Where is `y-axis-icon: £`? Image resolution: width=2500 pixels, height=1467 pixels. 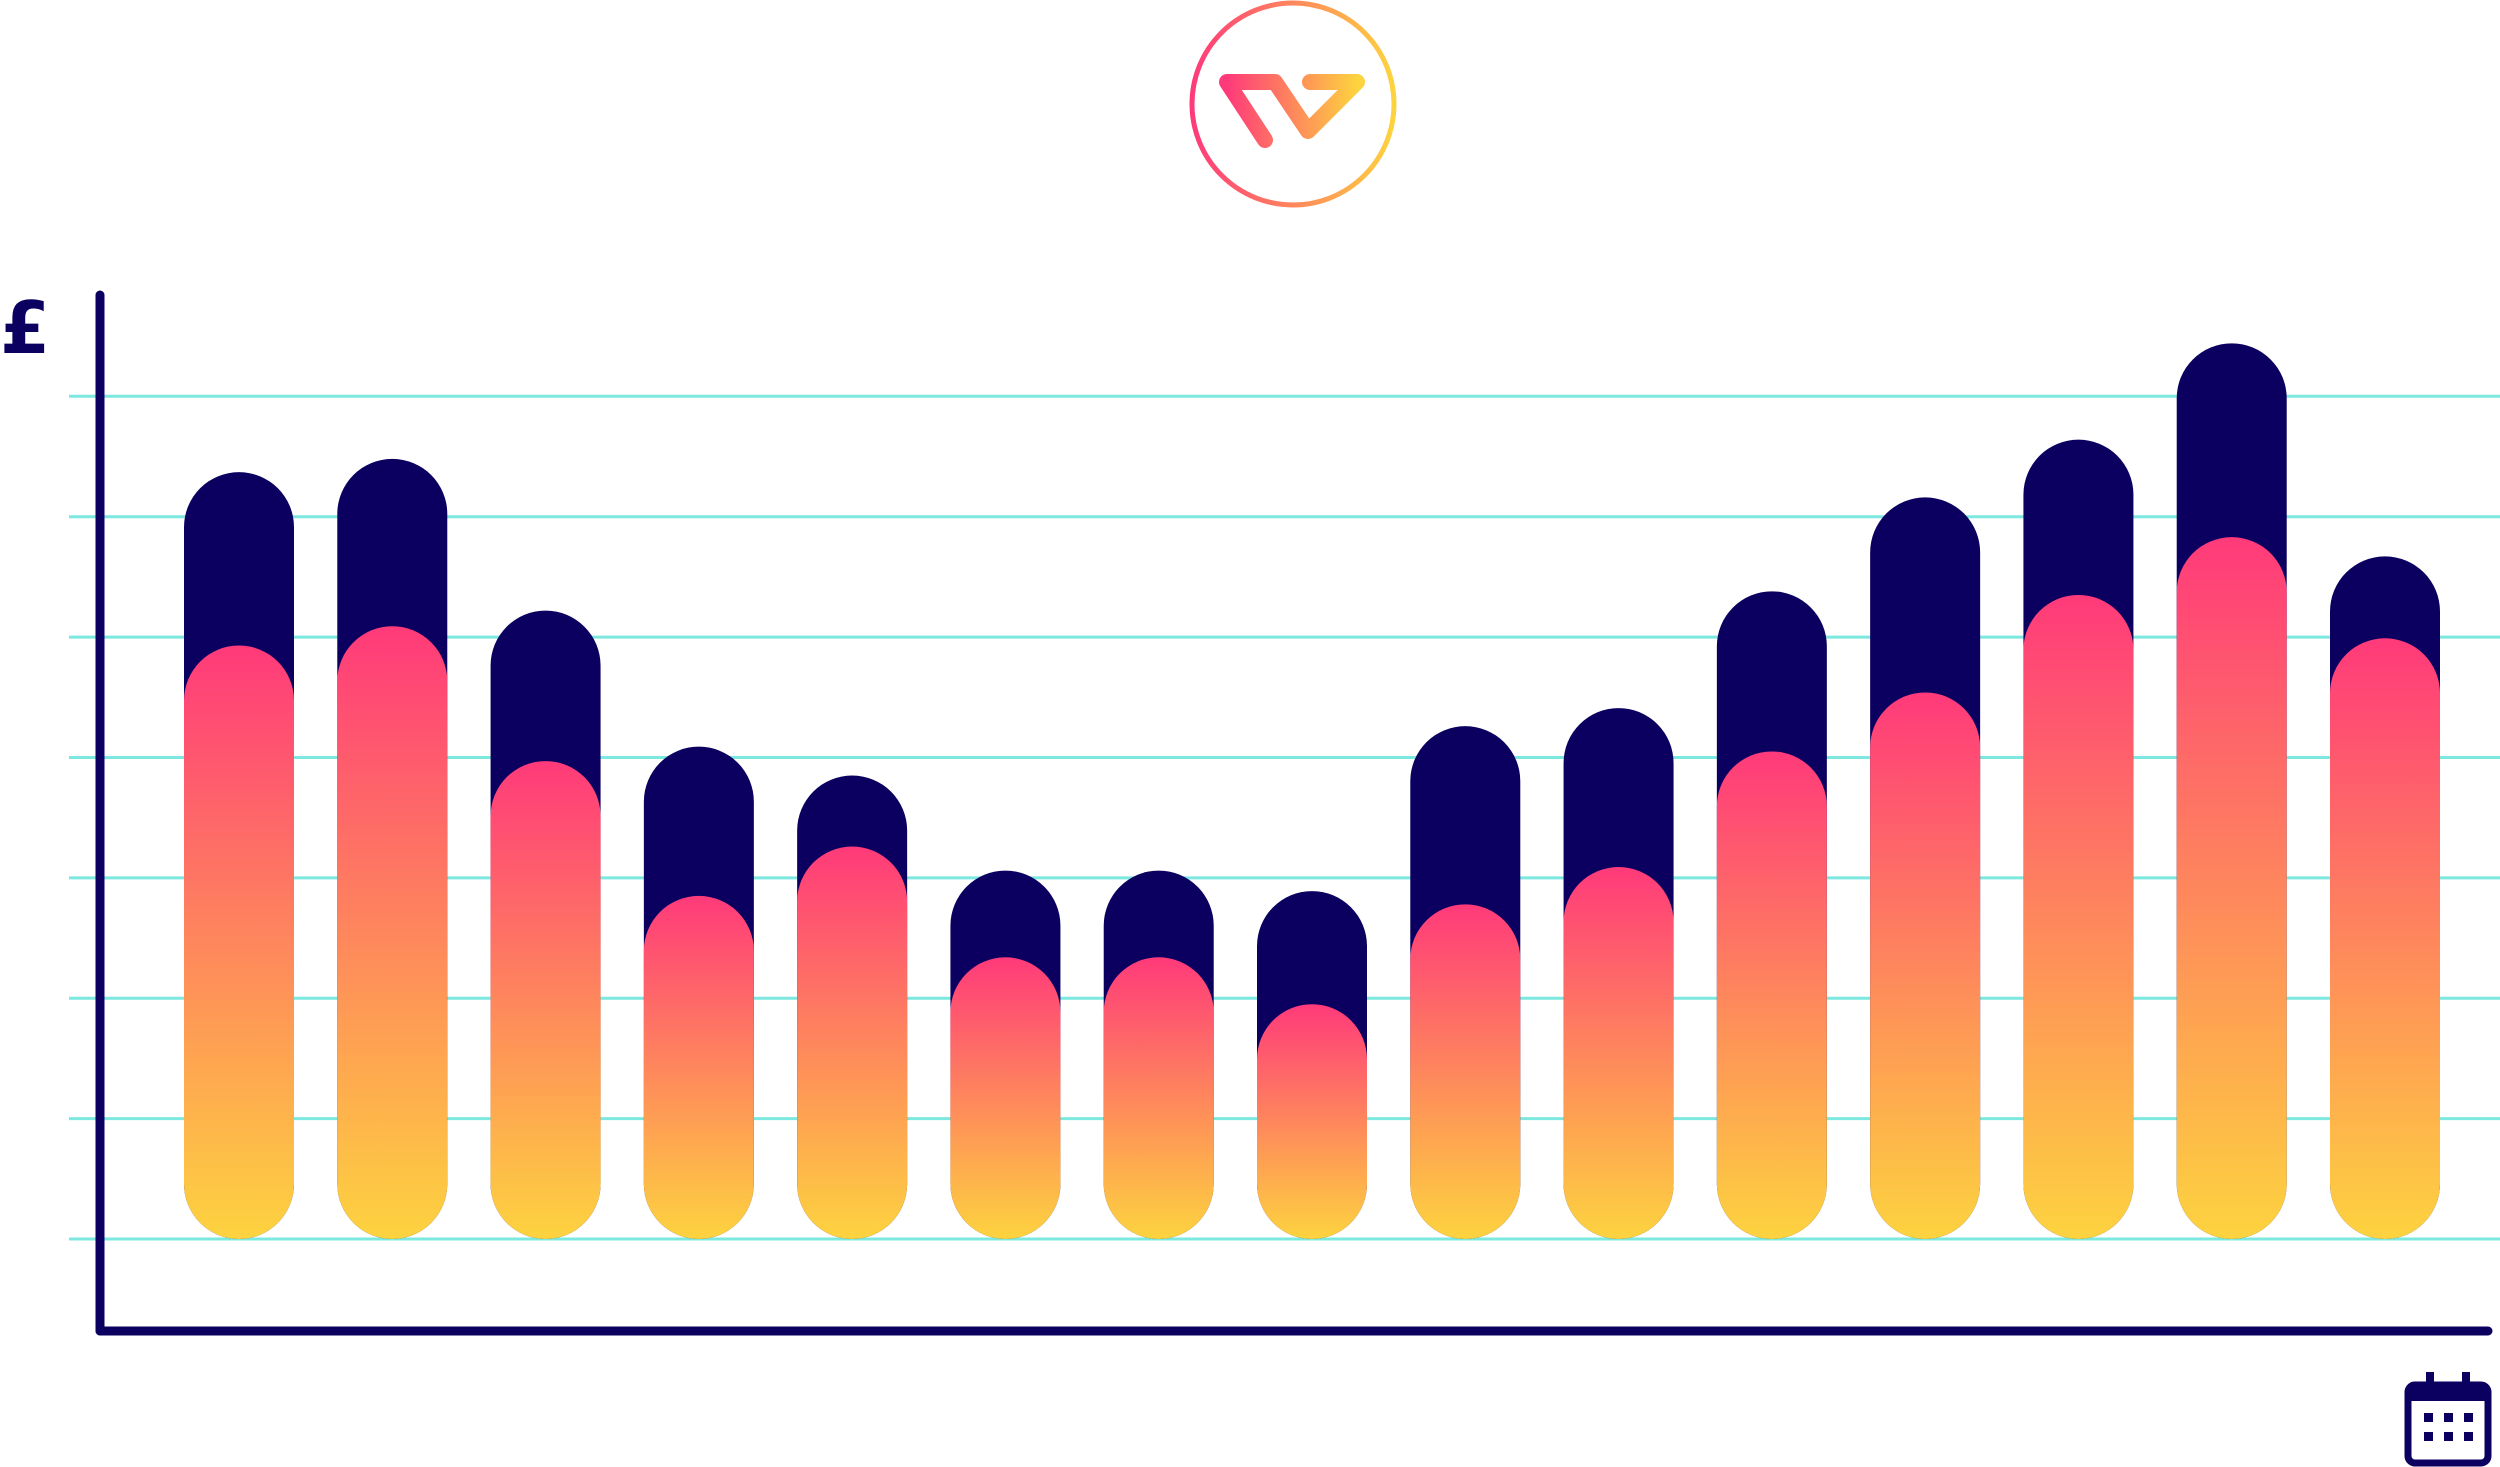 y-axis-icon: £ is located at coordinates (25, 328).